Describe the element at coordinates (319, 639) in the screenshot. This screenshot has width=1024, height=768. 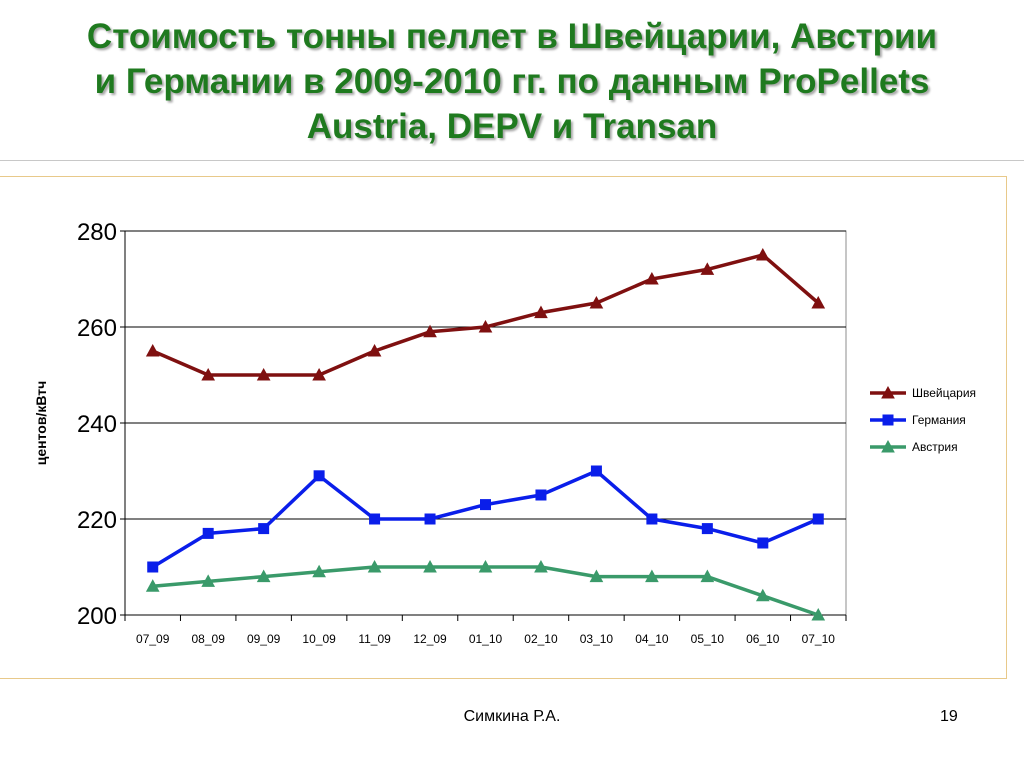
I see `x-tick-label: 10_09` at that location.